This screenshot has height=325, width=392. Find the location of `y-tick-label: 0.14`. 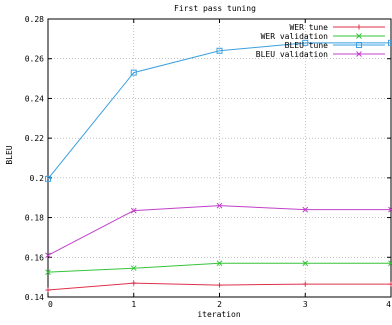

y-tick-label: 0.14 is located at coordinates (34, 297).